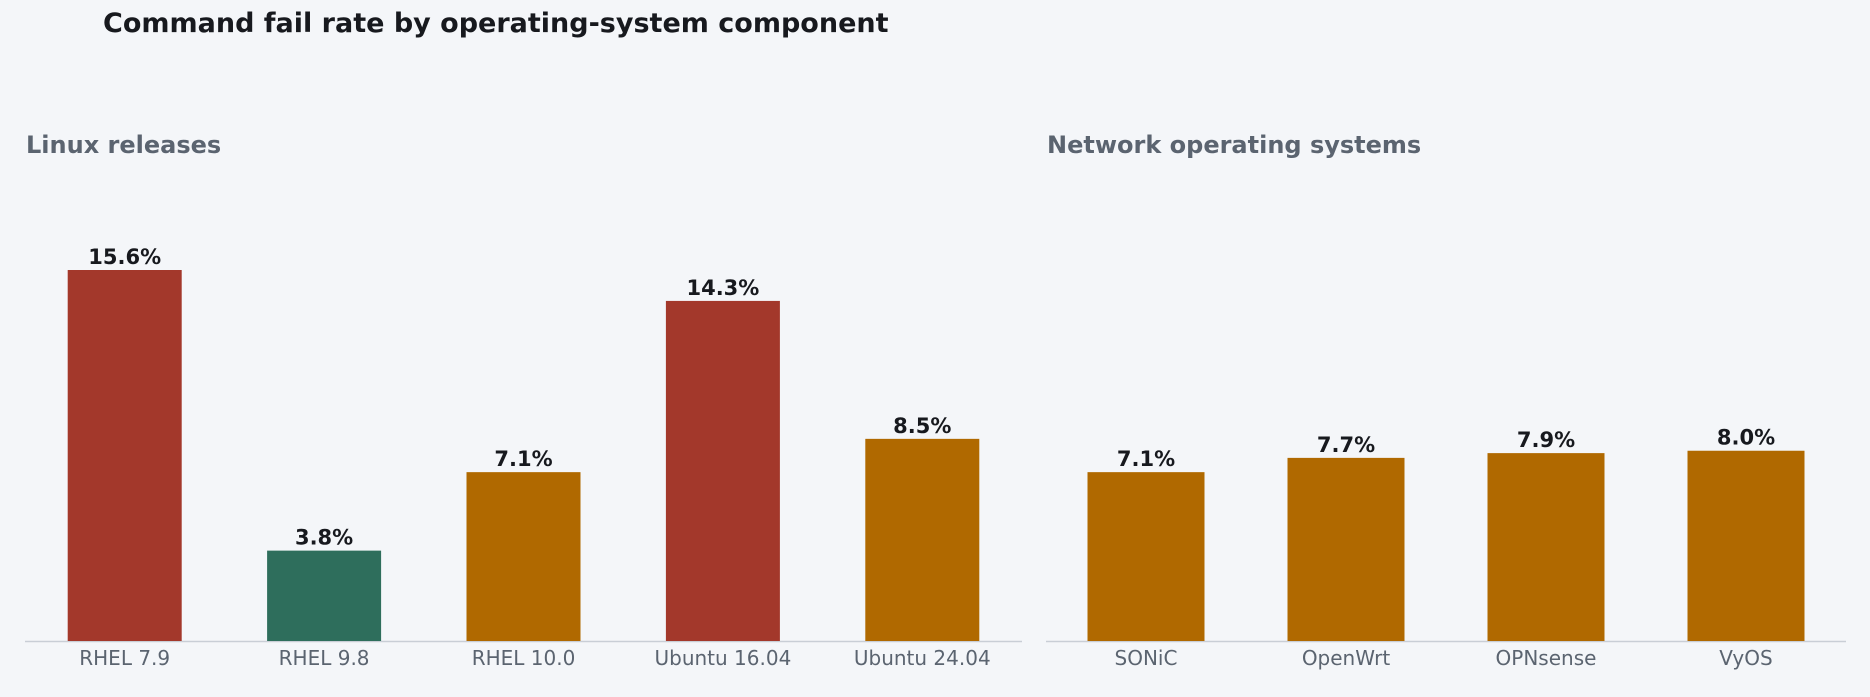  I want to click on data-label-ubuntu-16-04: 14.3%, so click(722, 288).